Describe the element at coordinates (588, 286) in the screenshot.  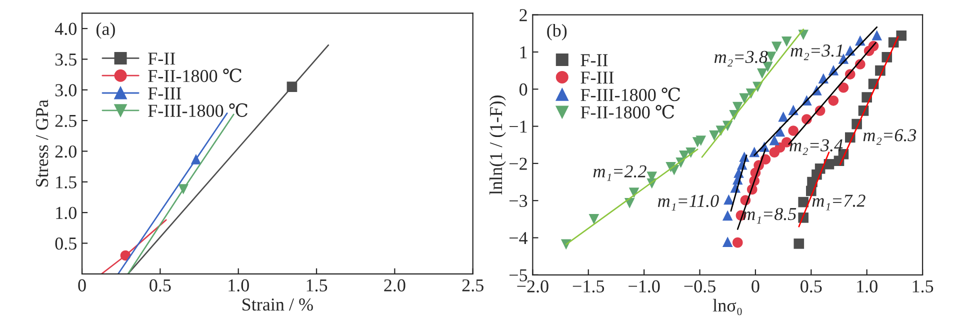
I see `x-tick-label: −1.5` at that location.